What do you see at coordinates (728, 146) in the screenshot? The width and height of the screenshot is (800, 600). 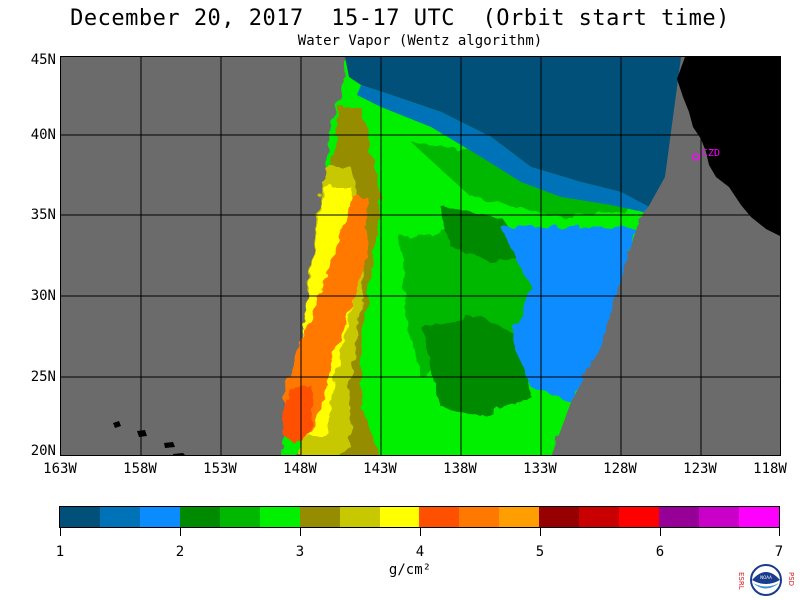 I see `land-california` at bounding box center [728, 146].